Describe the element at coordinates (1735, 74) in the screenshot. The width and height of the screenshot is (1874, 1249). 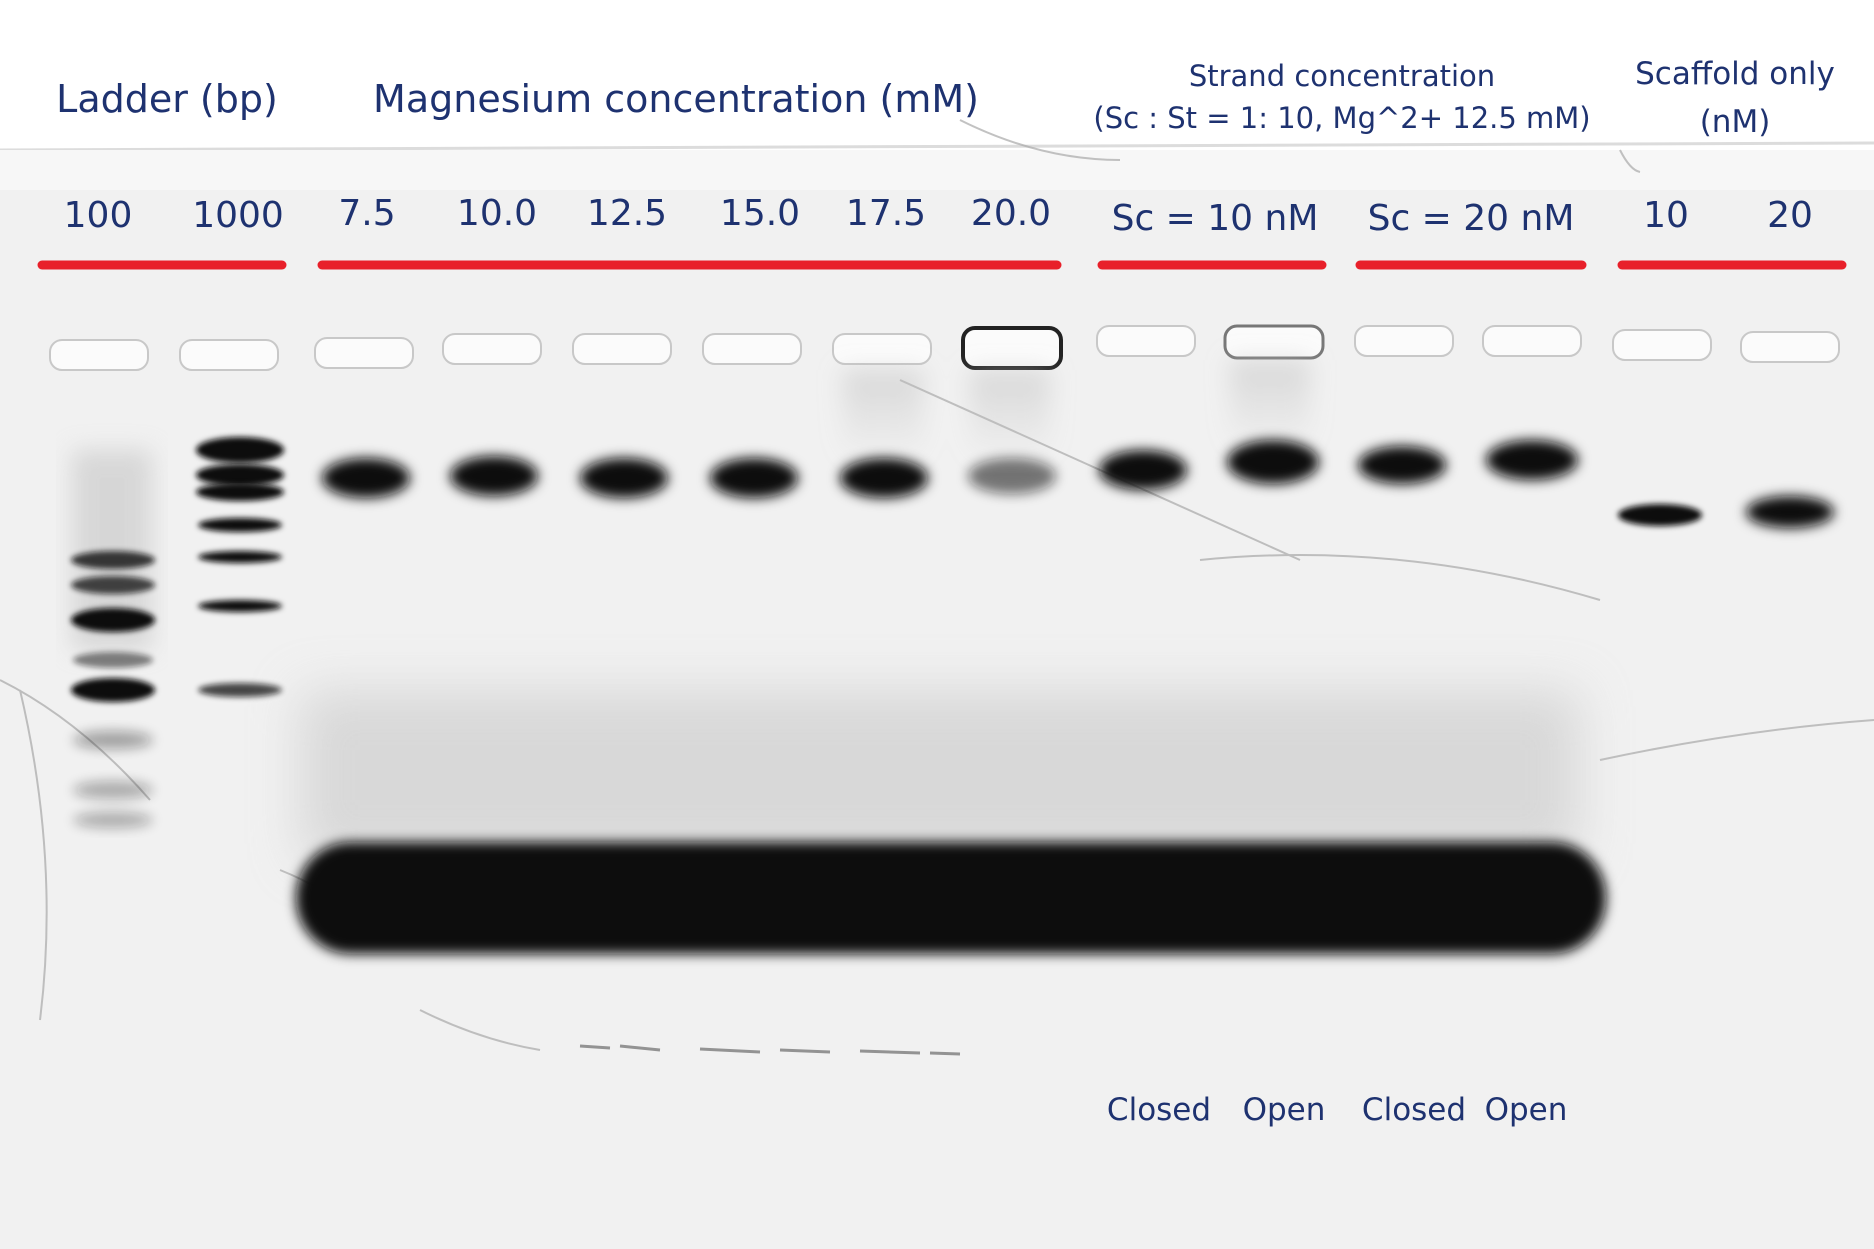
I see `scaffold-header-line1: Scaffold only` at that location.